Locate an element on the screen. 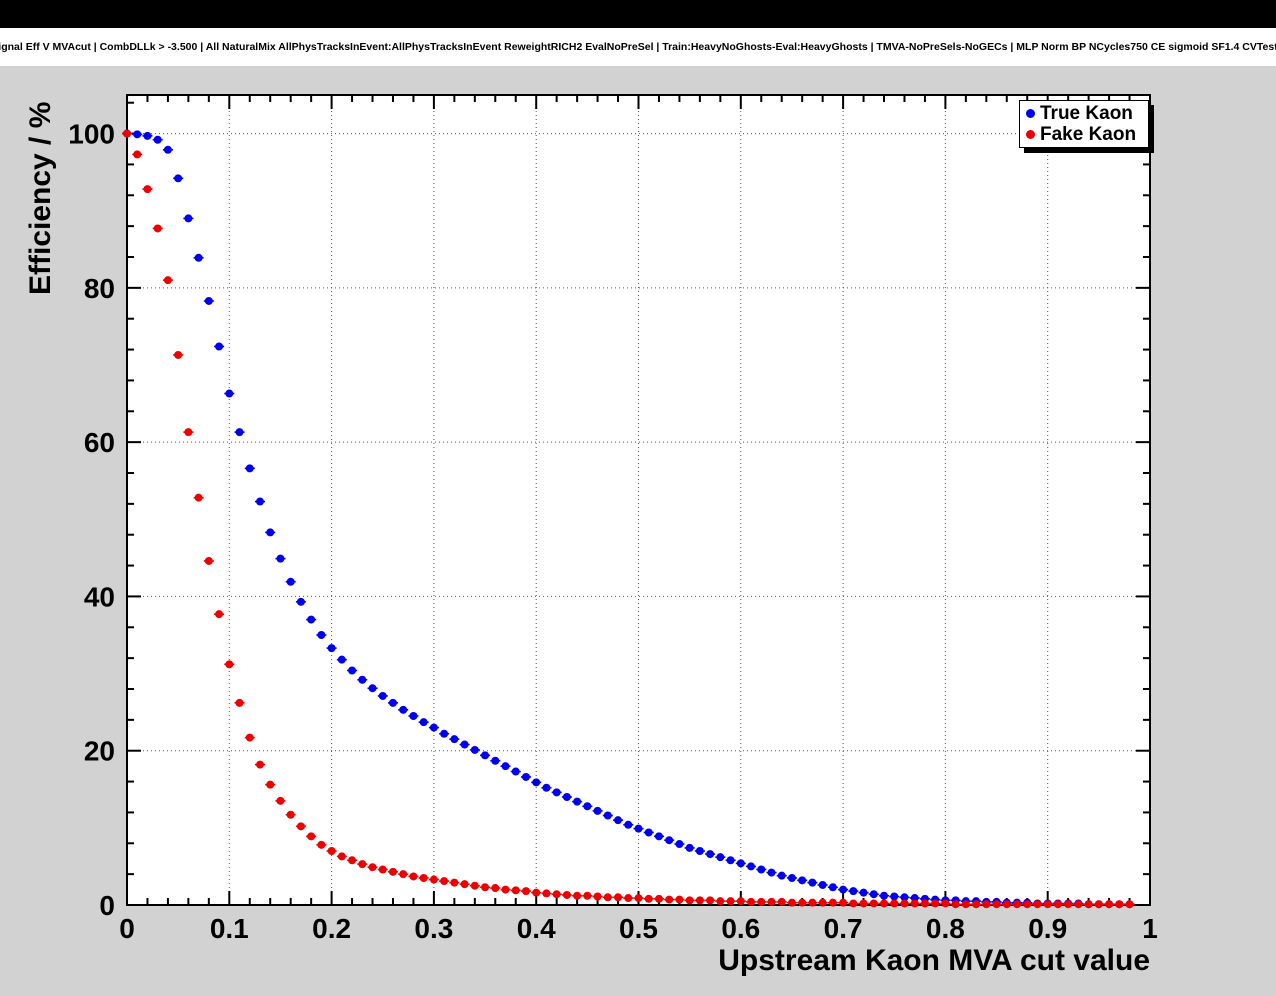  legend-entry-fake-kaon: Fake Kaon is located at coordinates (1084, 134).